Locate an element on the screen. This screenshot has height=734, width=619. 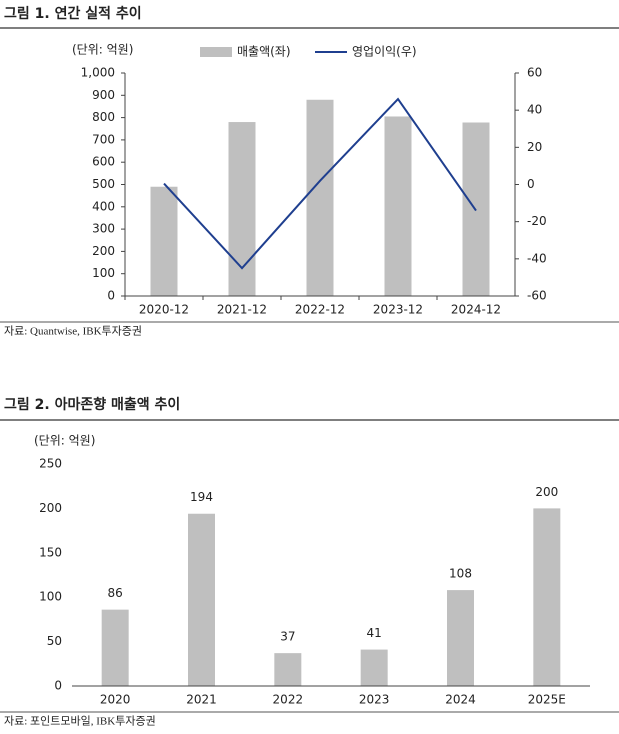
legend-label: 영업이익(우) is located at coordinates (384, 52).